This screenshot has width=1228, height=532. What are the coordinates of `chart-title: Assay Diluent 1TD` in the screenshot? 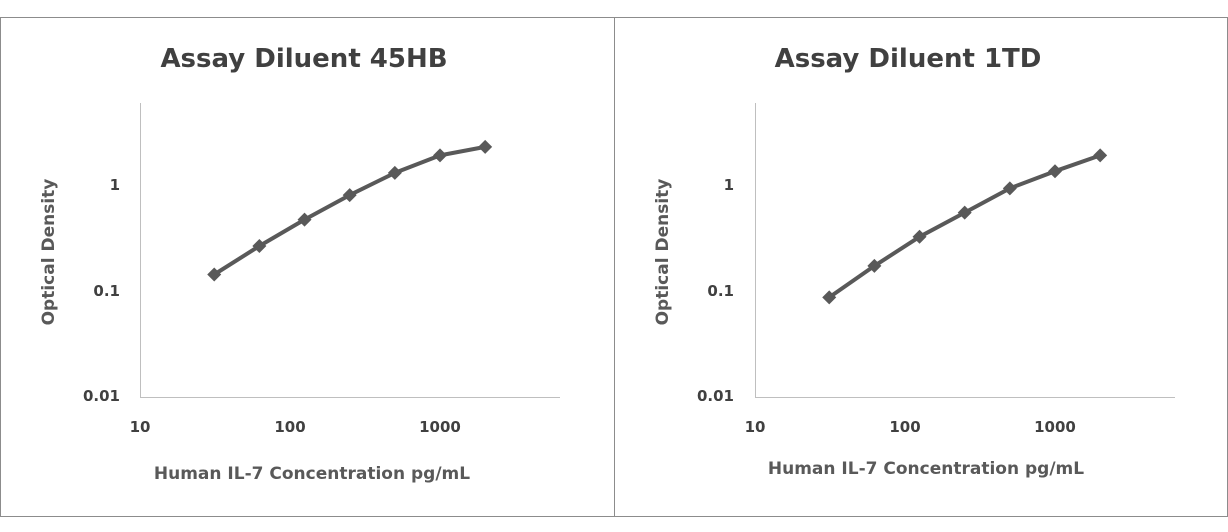 It's located at (908, 59).